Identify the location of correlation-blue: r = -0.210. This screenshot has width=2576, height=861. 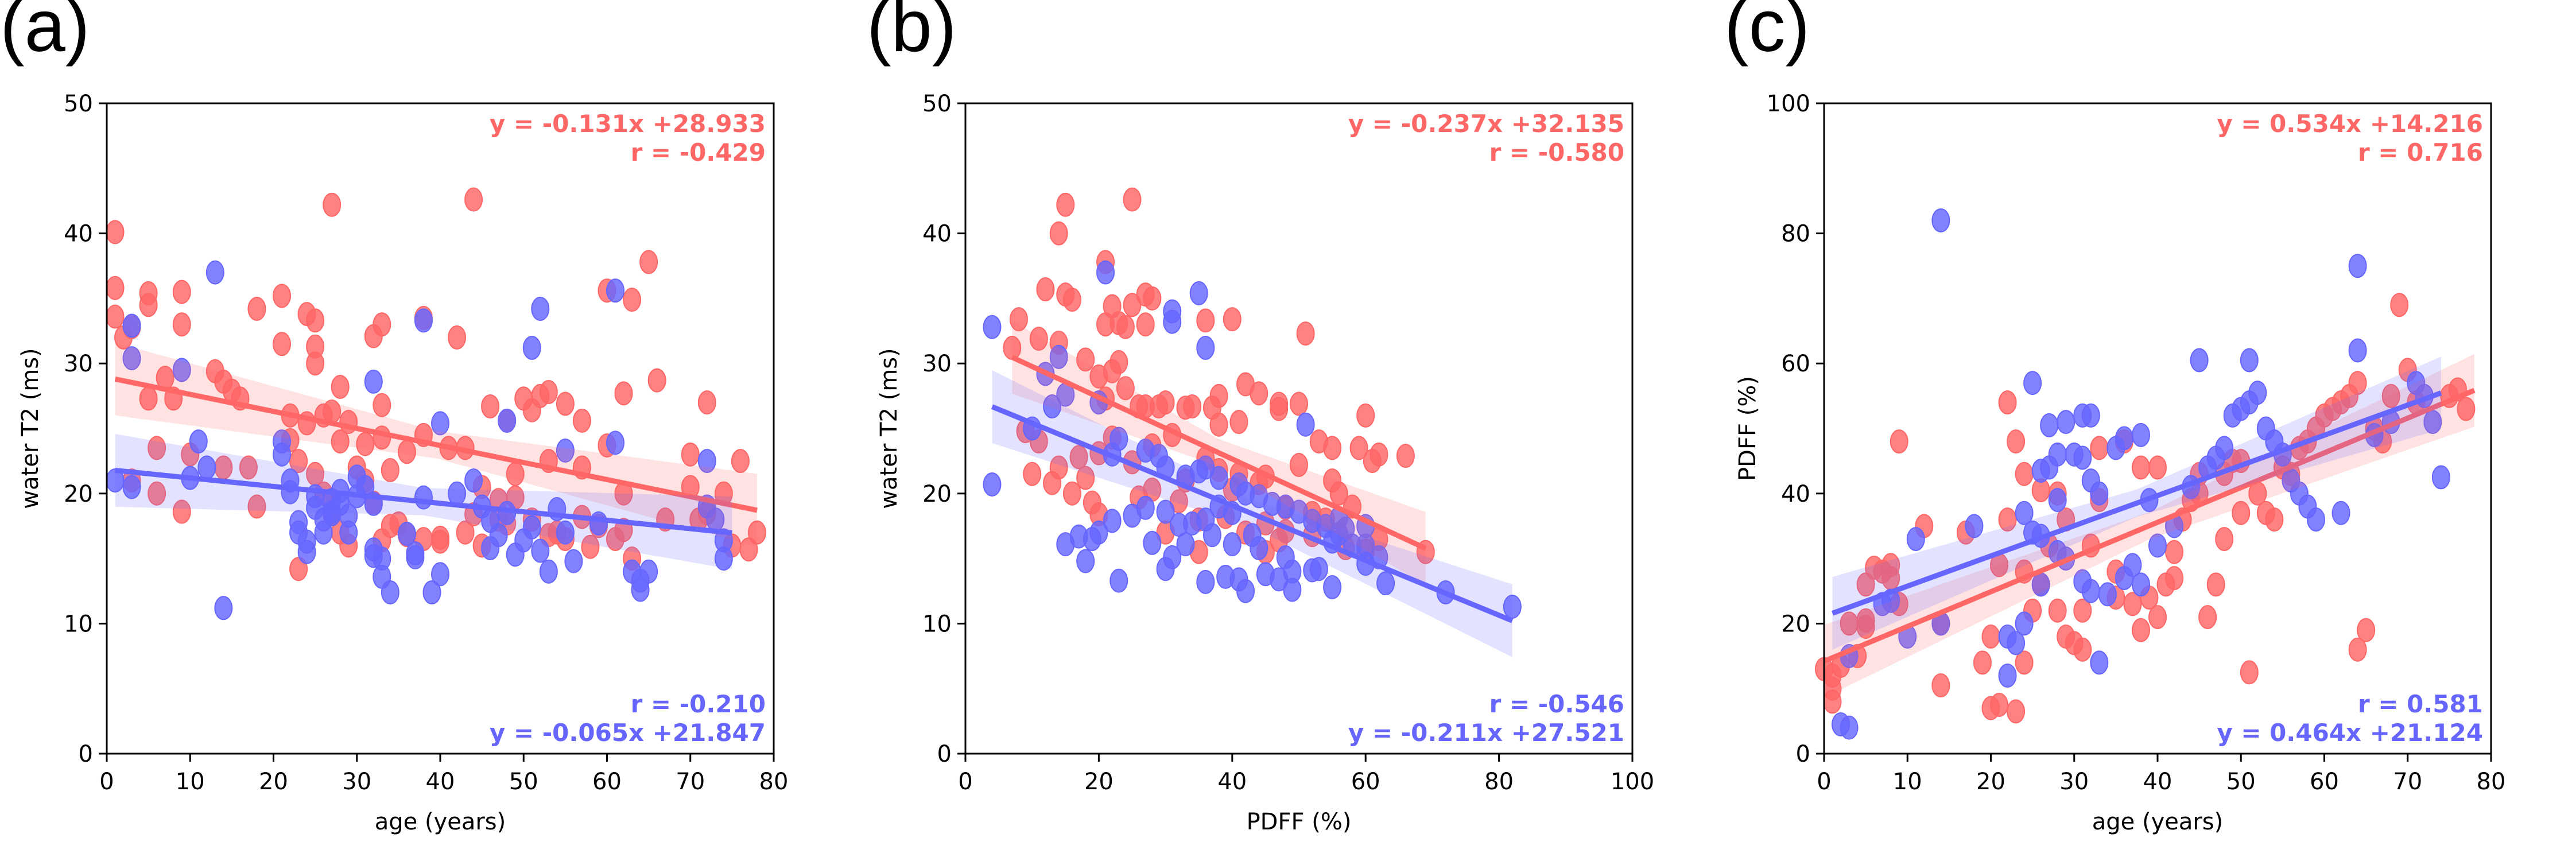
(698, 704).